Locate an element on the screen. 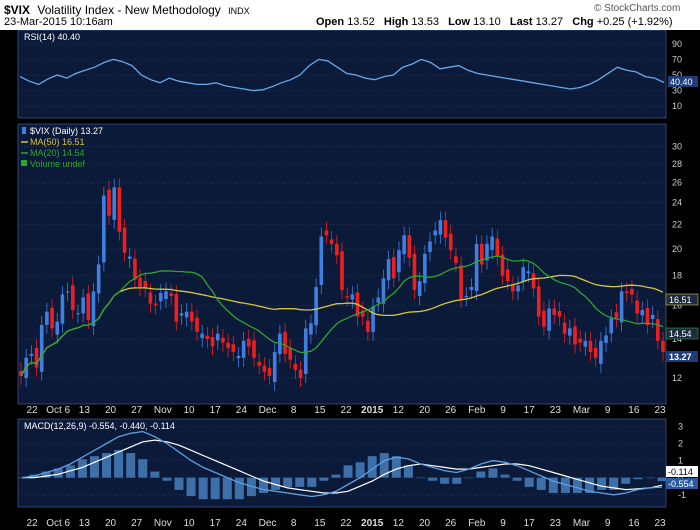 Image resolution: width=700 pixels, height=530 pixels. x-tick-label: 26 is located at coordinates (451, 410).